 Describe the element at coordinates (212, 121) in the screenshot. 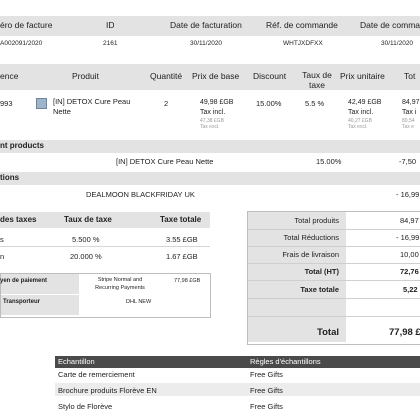

I see `base-price-excl: 47,38 £GB` at that location.